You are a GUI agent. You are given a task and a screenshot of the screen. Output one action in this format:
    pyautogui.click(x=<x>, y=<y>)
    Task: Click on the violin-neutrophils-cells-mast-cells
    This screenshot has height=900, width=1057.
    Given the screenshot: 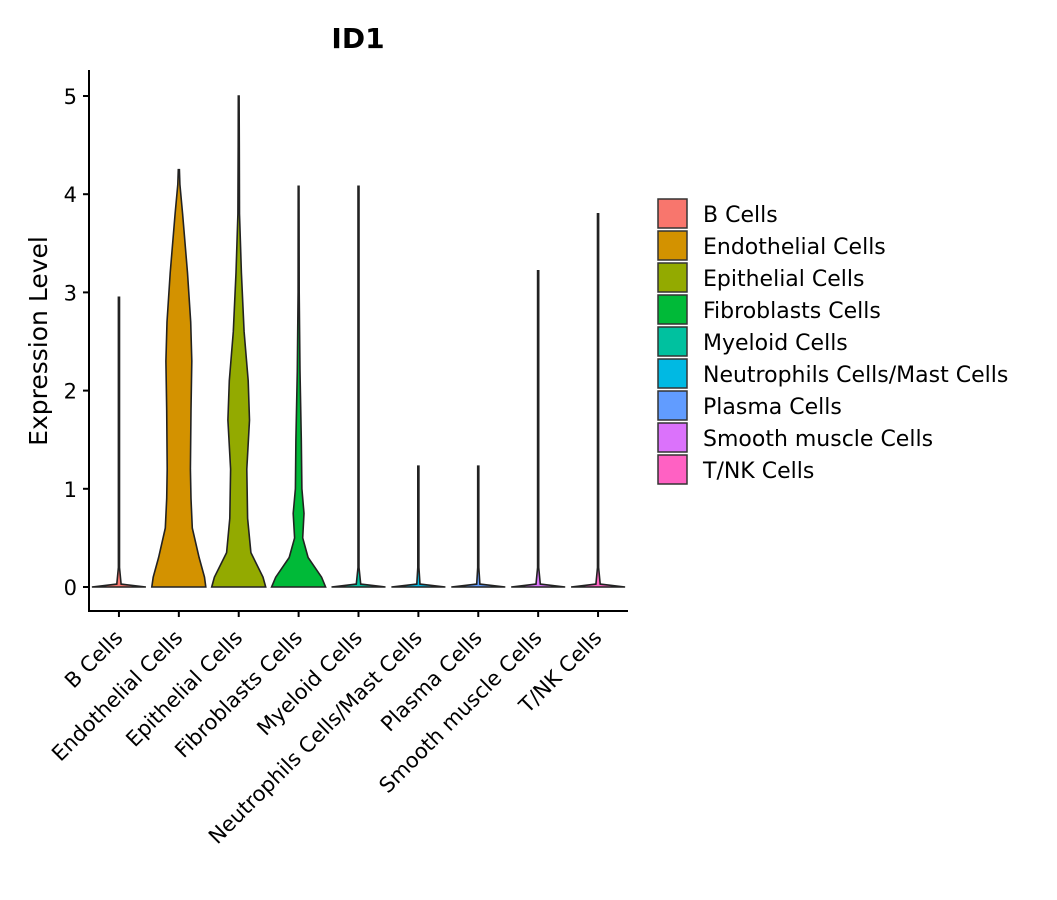 What is the action you would take?
    pyautogui.click(x=418, y=526)
    